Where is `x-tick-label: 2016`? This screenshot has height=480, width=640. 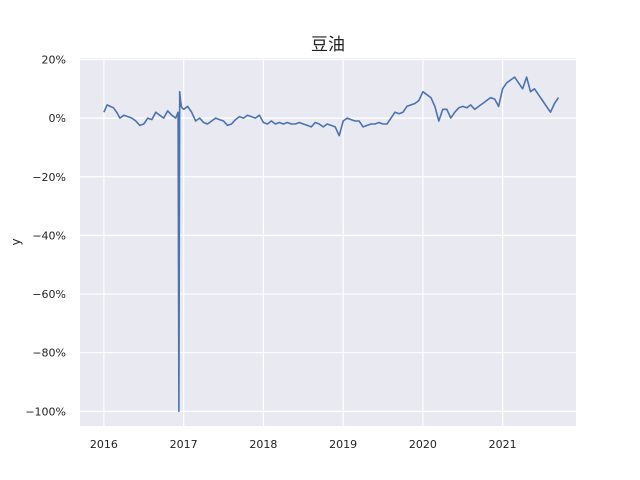
x-tick-label: 2016 is located at coordinates (104, 444).